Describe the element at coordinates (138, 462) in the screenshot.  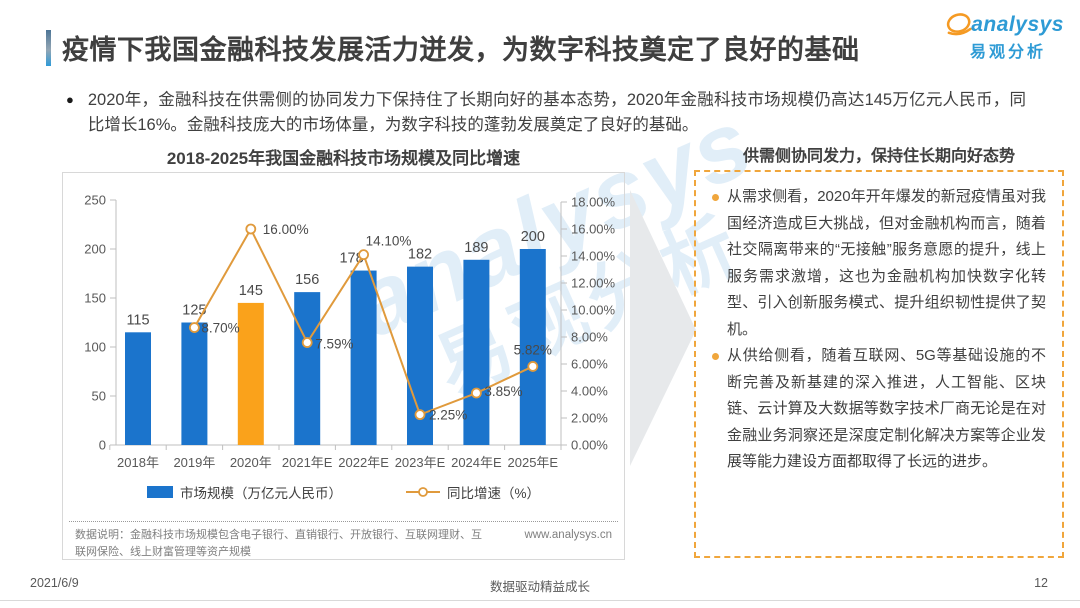
I see `svg-text: 2018年` at that location.